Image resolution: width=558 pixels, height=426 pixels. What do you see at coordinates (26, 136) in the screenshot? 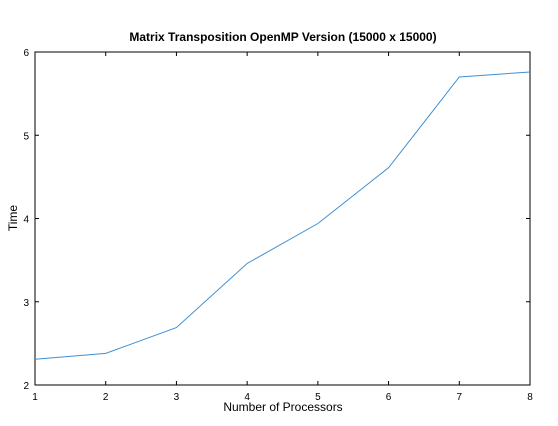
I see `y-tick-label: 5` at bounding box center [26, 136].